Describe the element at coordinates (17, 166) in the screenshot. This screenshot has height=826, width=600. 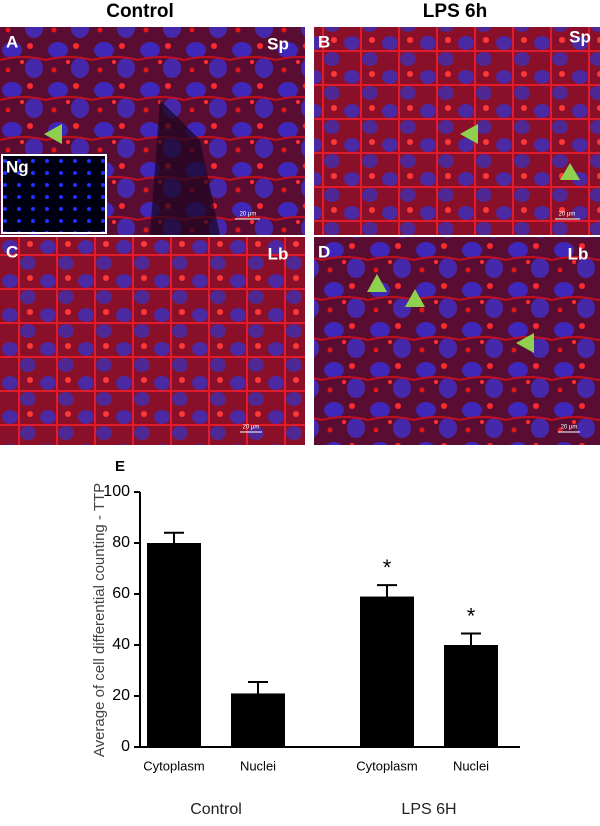
I see `inset-label: Ng` at that location.